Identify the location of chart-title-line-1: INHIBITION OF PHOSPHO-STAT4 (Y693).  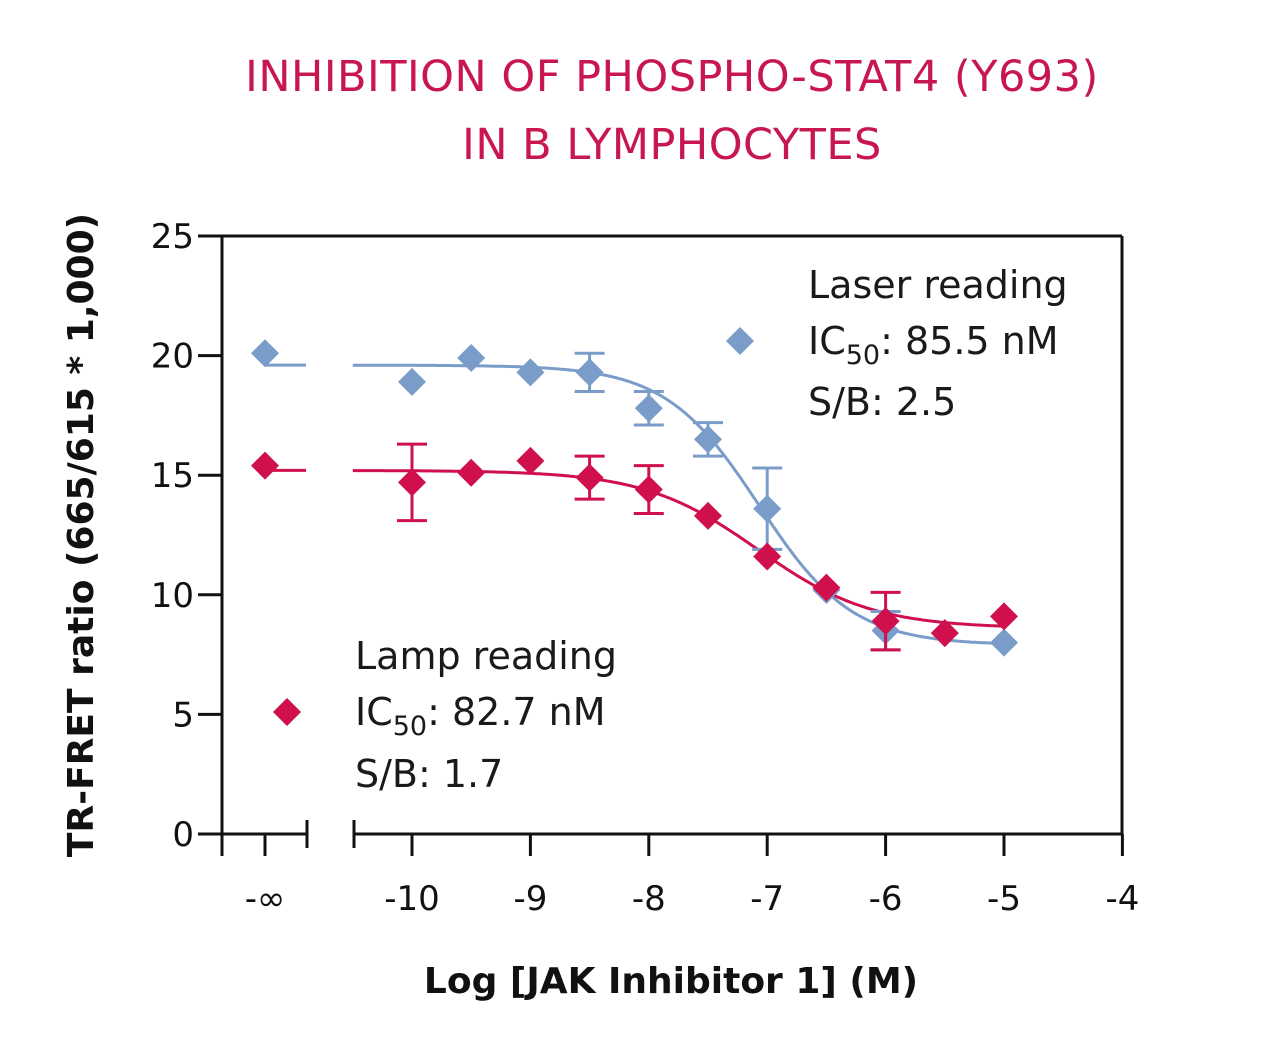
(672, 77).